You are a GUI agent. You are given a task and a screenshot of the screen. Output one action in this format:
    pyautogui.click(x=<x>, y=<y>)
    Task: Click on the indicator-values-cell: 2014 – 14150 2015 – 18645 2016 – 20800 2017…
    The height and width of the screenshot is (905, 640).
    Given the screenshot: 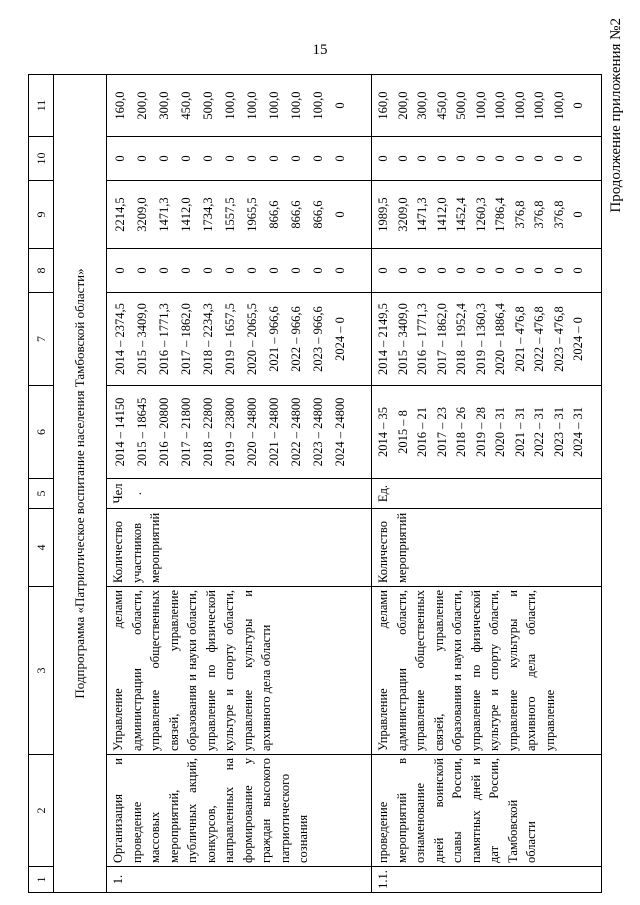 What is the action you would take?
    pyautogui.click(x=239, y=432)
    